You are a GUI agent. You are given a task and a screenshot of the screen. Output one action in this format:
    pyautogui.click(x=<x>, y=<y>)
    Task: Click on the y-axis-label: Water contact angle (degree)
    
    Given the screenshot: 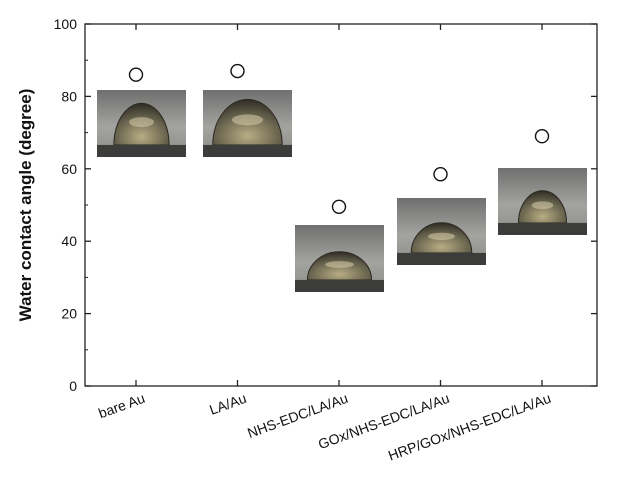 What is the action you would take?
    pyautogui.click(x=25, y=205)
    